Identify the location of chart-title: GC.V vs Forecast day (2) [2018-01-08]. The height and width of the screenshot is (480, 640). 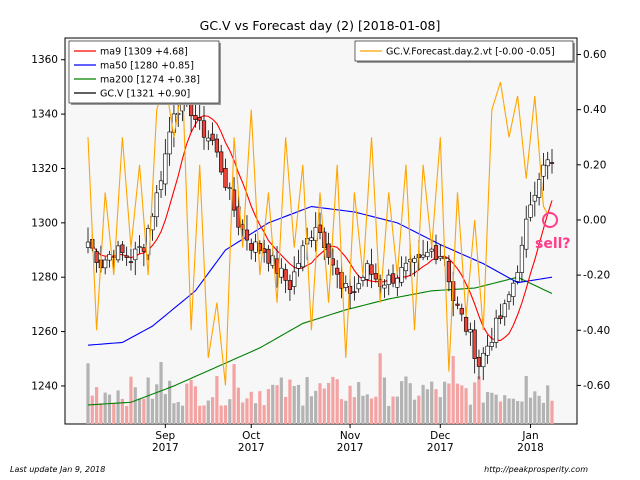
(320, 25).